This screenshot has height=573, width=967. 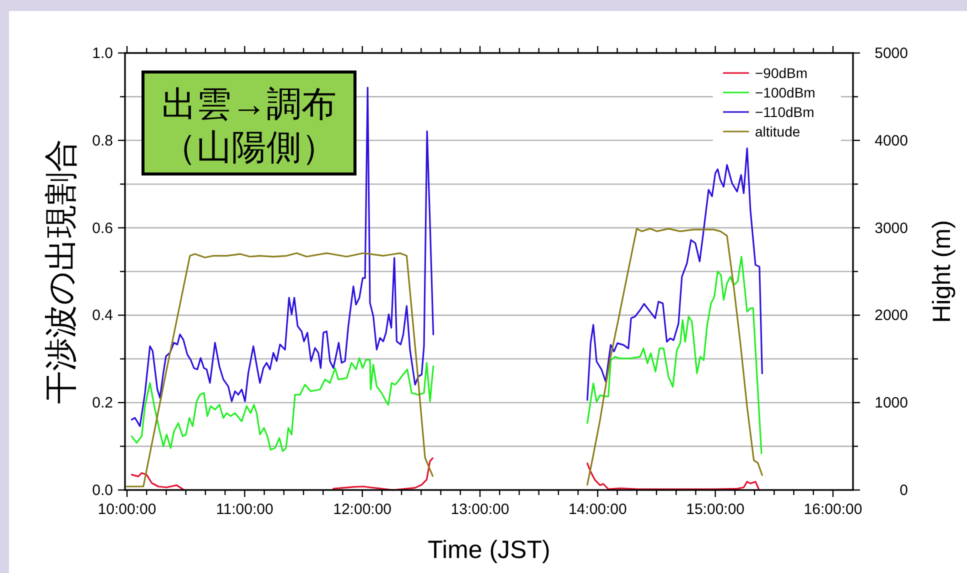 What do you see at coordinates (942, 271) in the screenshot?
I see `y2-axis-title: Hight (m)` at bounding box center [942, 271].